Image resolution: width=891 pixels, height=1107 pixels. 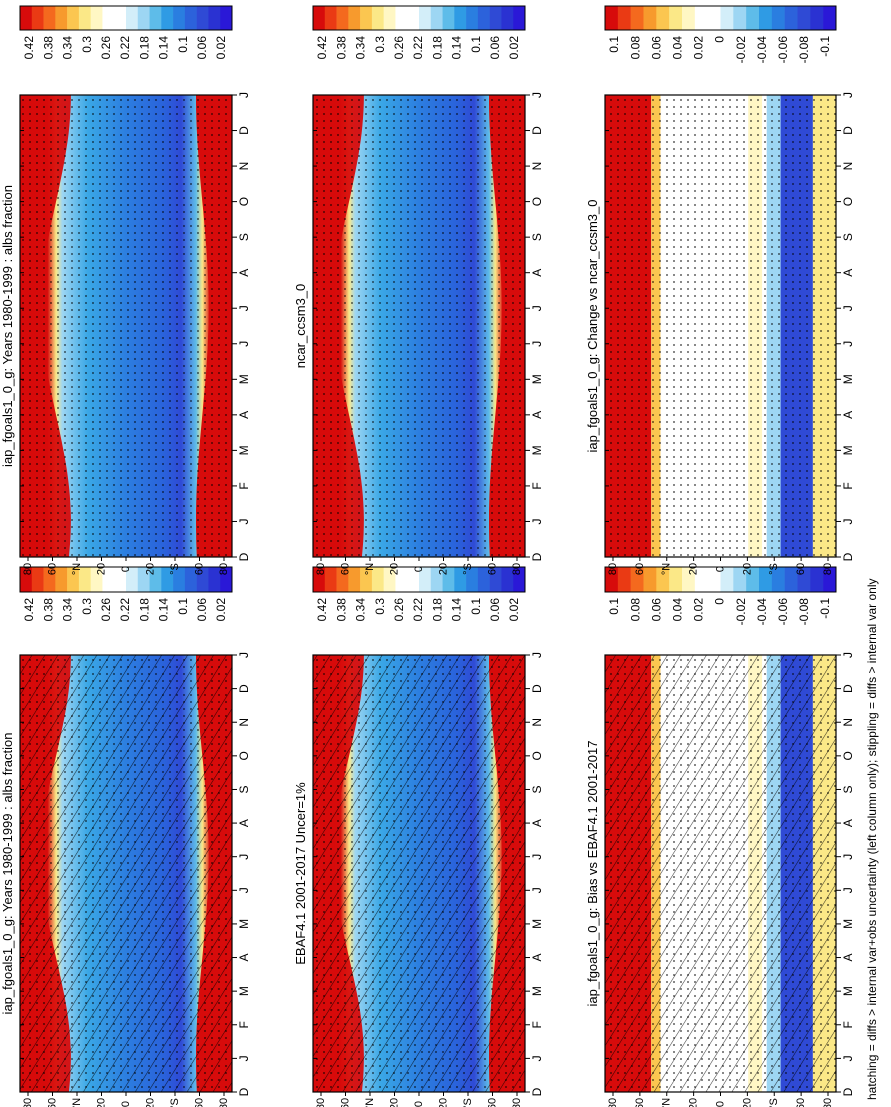 What do you see at coordinates (125, 610) in the screenshot?
I see `colorbar-tick-label: 0.22` at bounding box center [125, 610].